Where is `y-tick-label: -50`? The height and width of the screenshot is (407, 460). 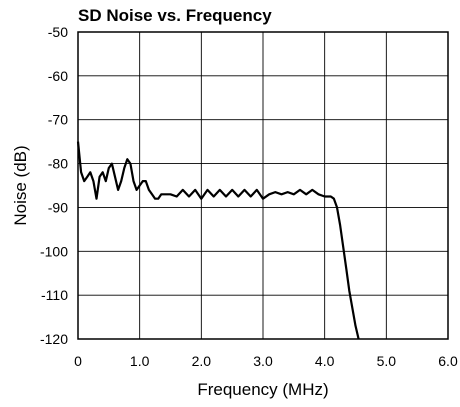
y-tick-label: -50 is located at coordinates (58, 32).